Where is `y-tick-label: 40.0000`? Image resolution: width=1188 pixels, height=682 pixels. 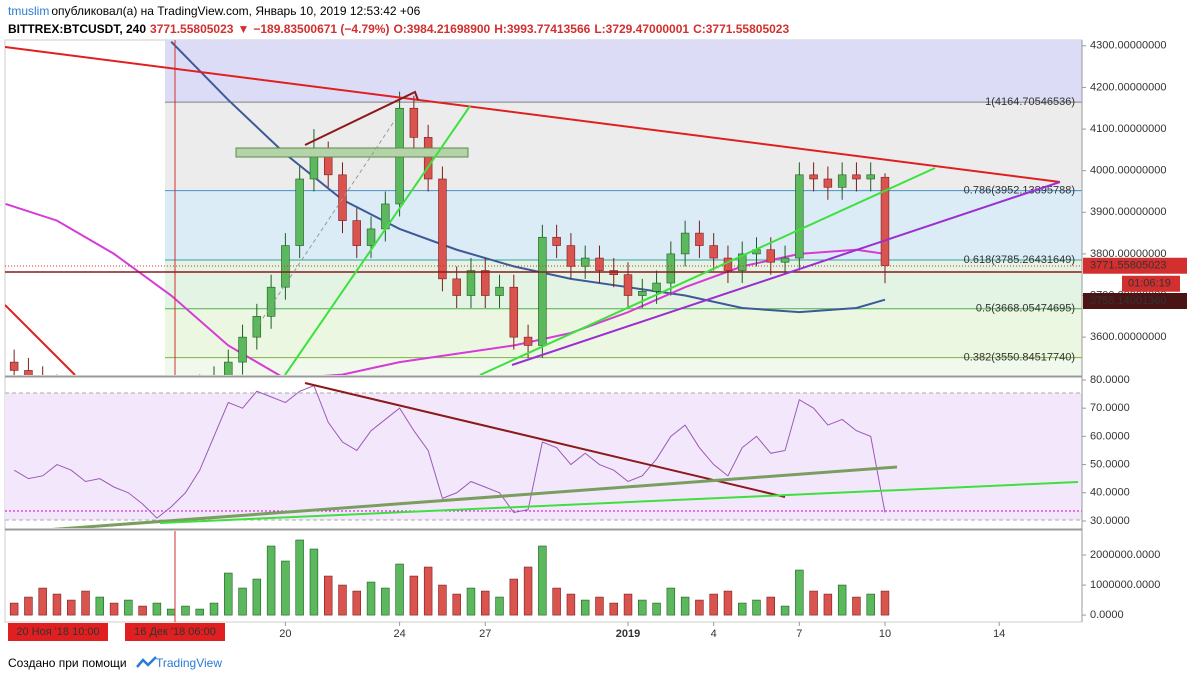
y-tick-label: 40.0000 is located at coordinates (1110, 493).